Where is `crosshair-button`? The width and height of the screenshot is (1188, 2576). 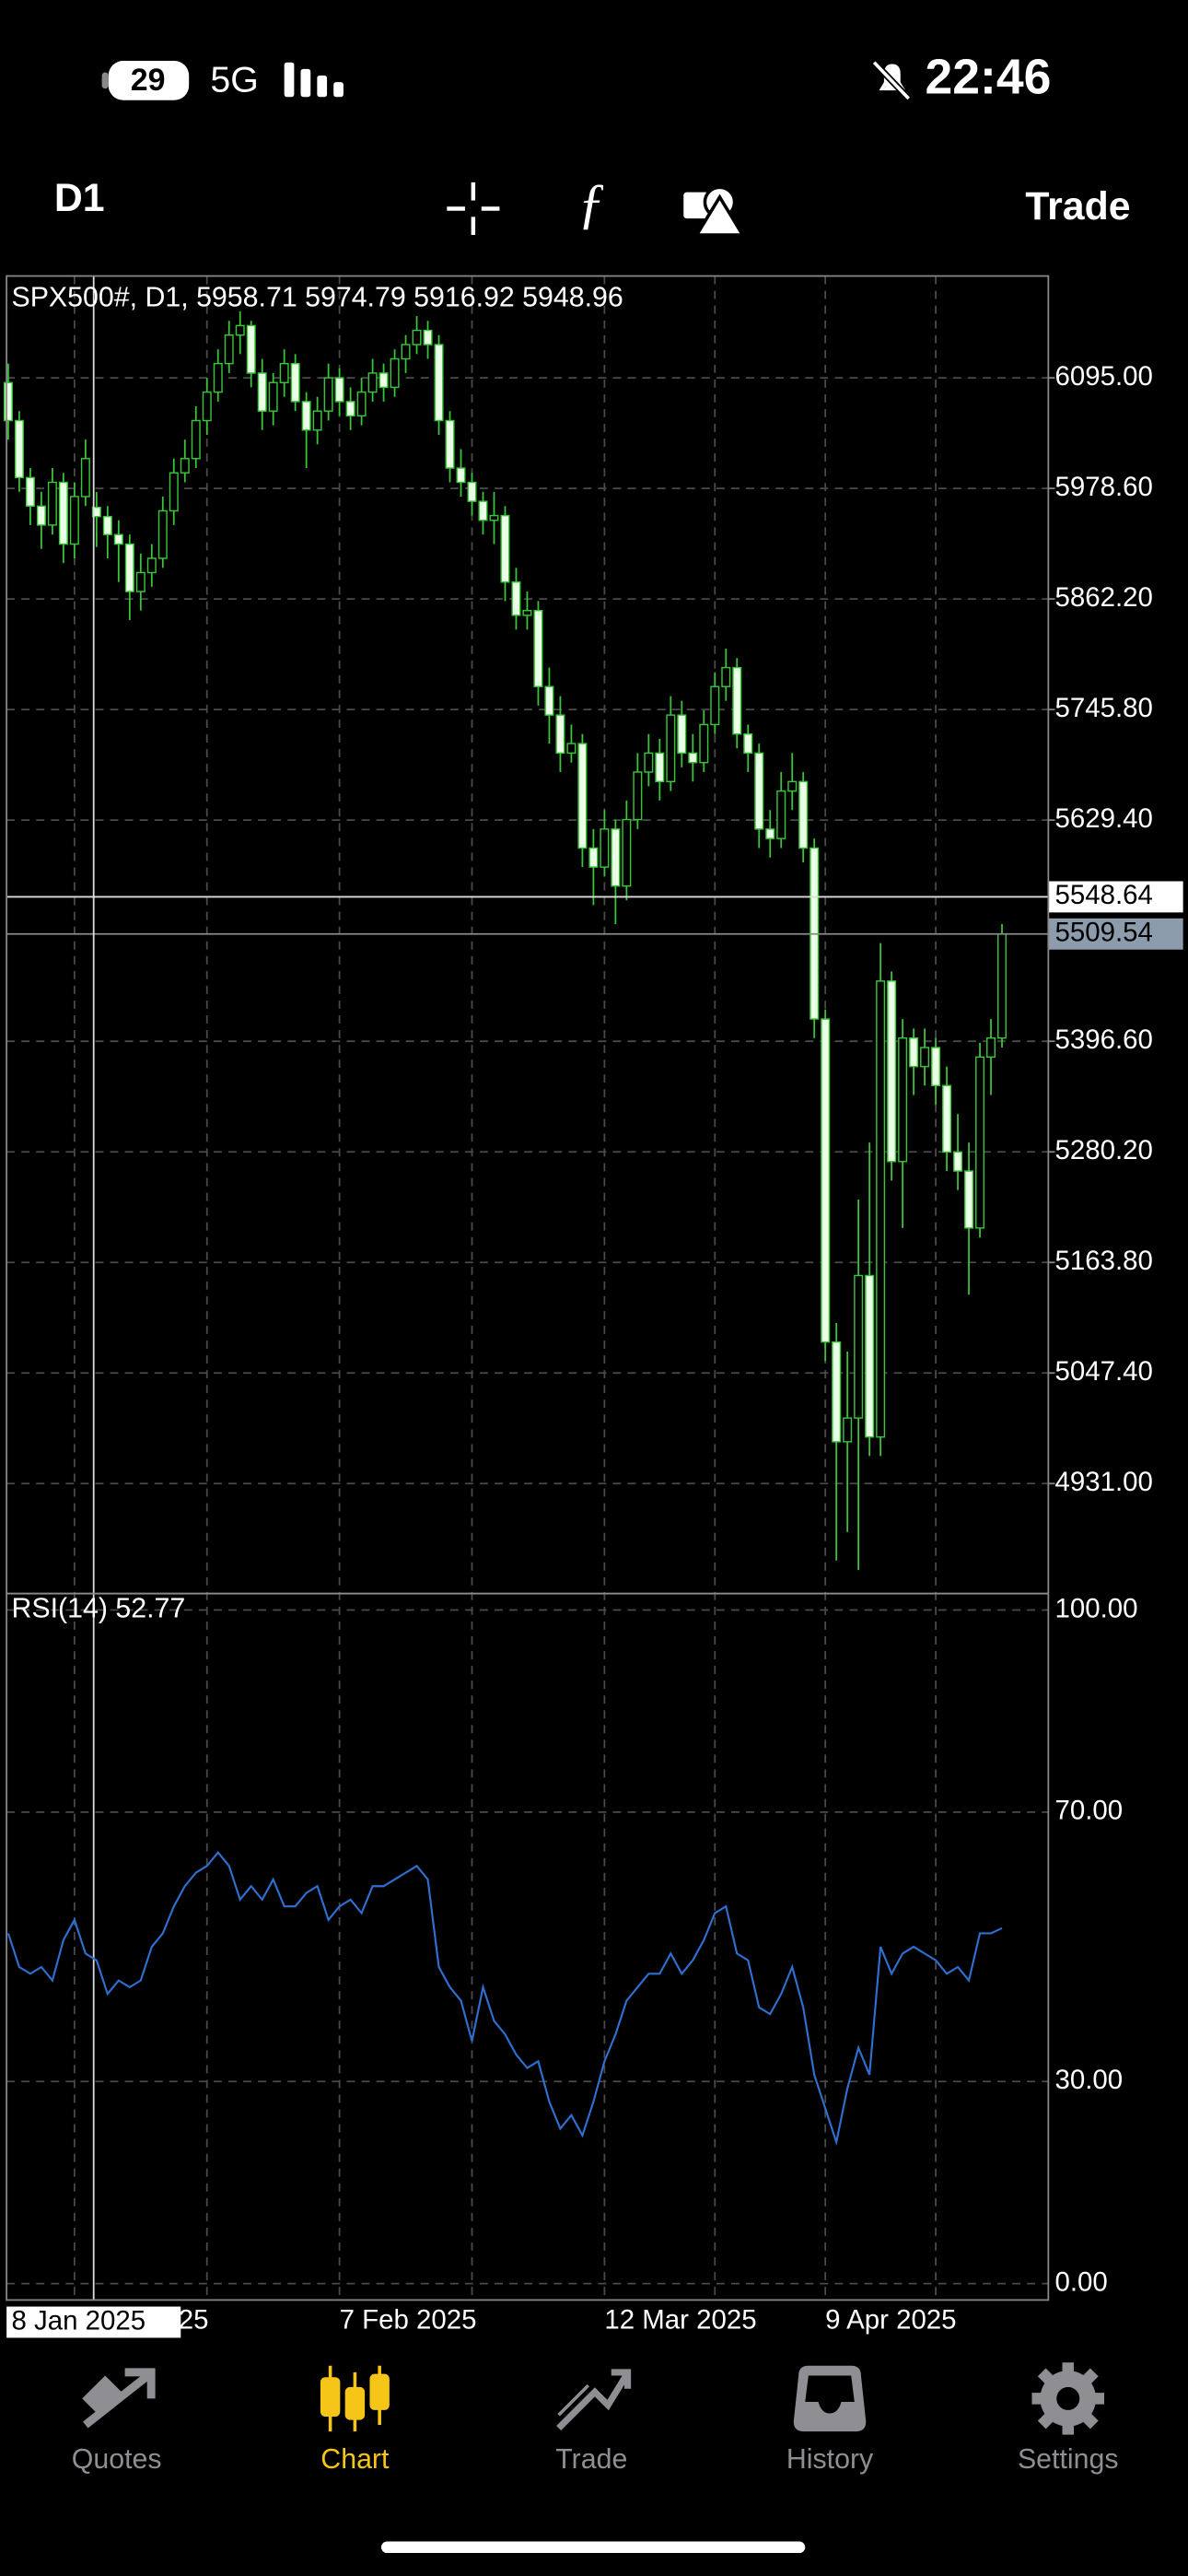 crosshair-button is located at coordinates (473, 208).